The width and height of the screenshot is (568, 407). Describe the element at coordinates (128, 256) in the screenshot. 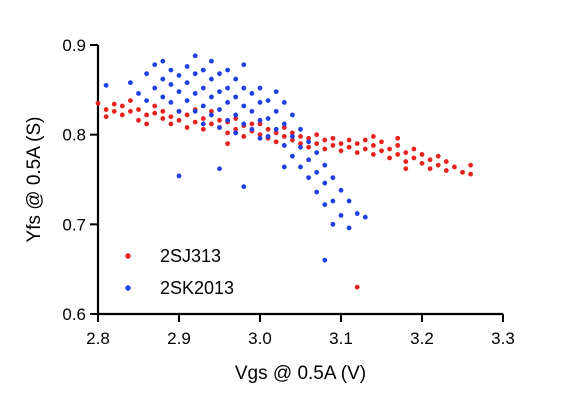

I see `legend-marker-2sj313` at that location.